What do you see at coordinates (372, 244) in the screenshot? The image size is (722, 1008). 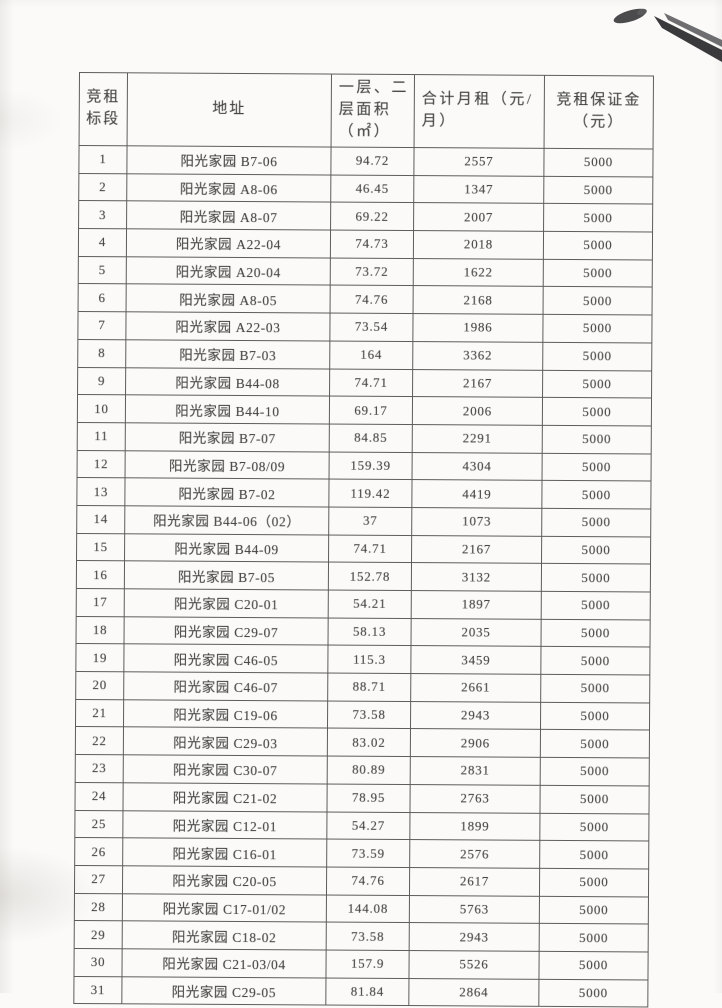 I see `cell-area: 74.73` at bounding box center [372, 244].